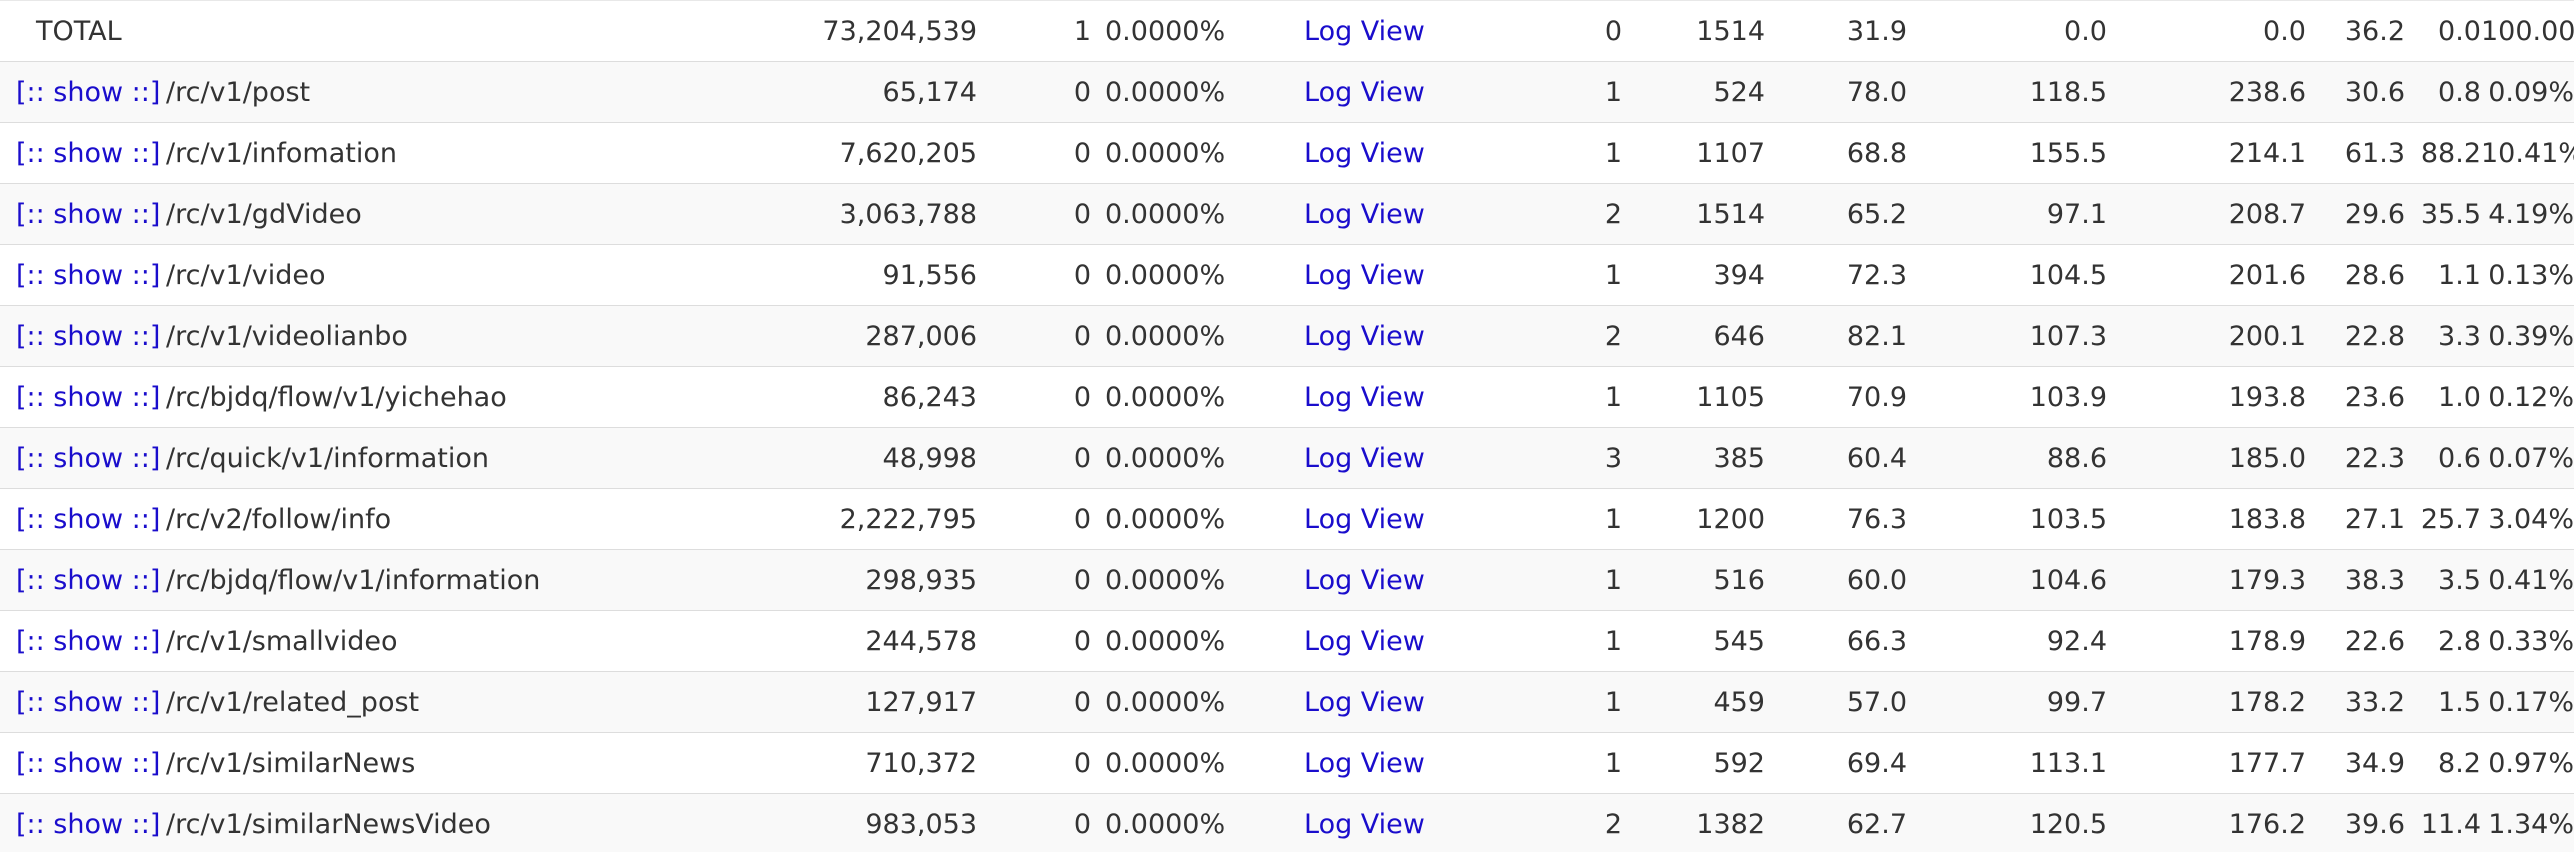  Describe the element at coordinates (2206, 822) in the screenshot. I see `row-col10: 176.2` at that location.